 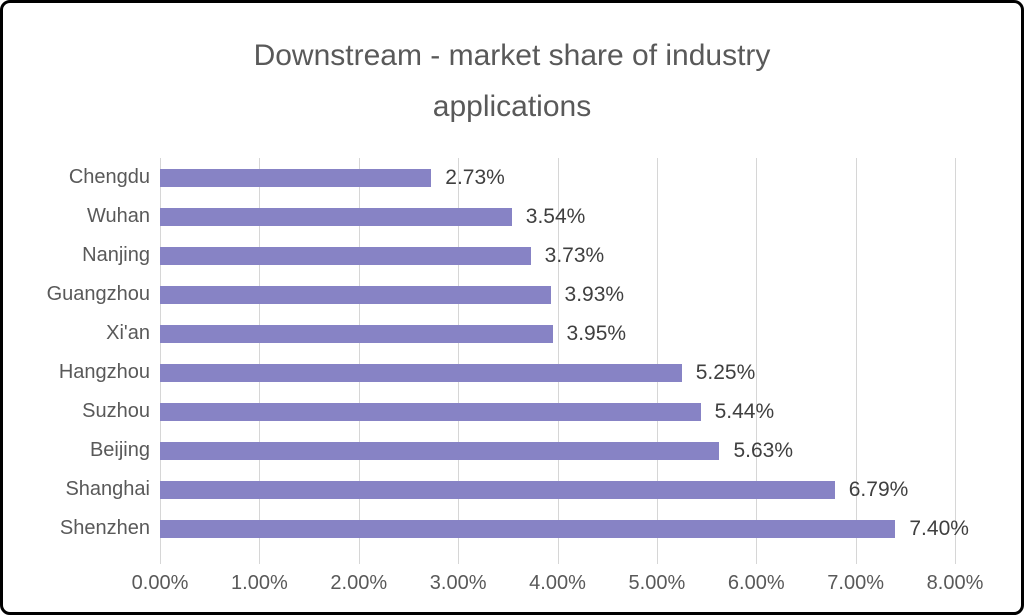 What do you see at coordinates (98, 294) in the screenshot?
I see `category-label: Guangzhou` at bounding box center [98, 294].